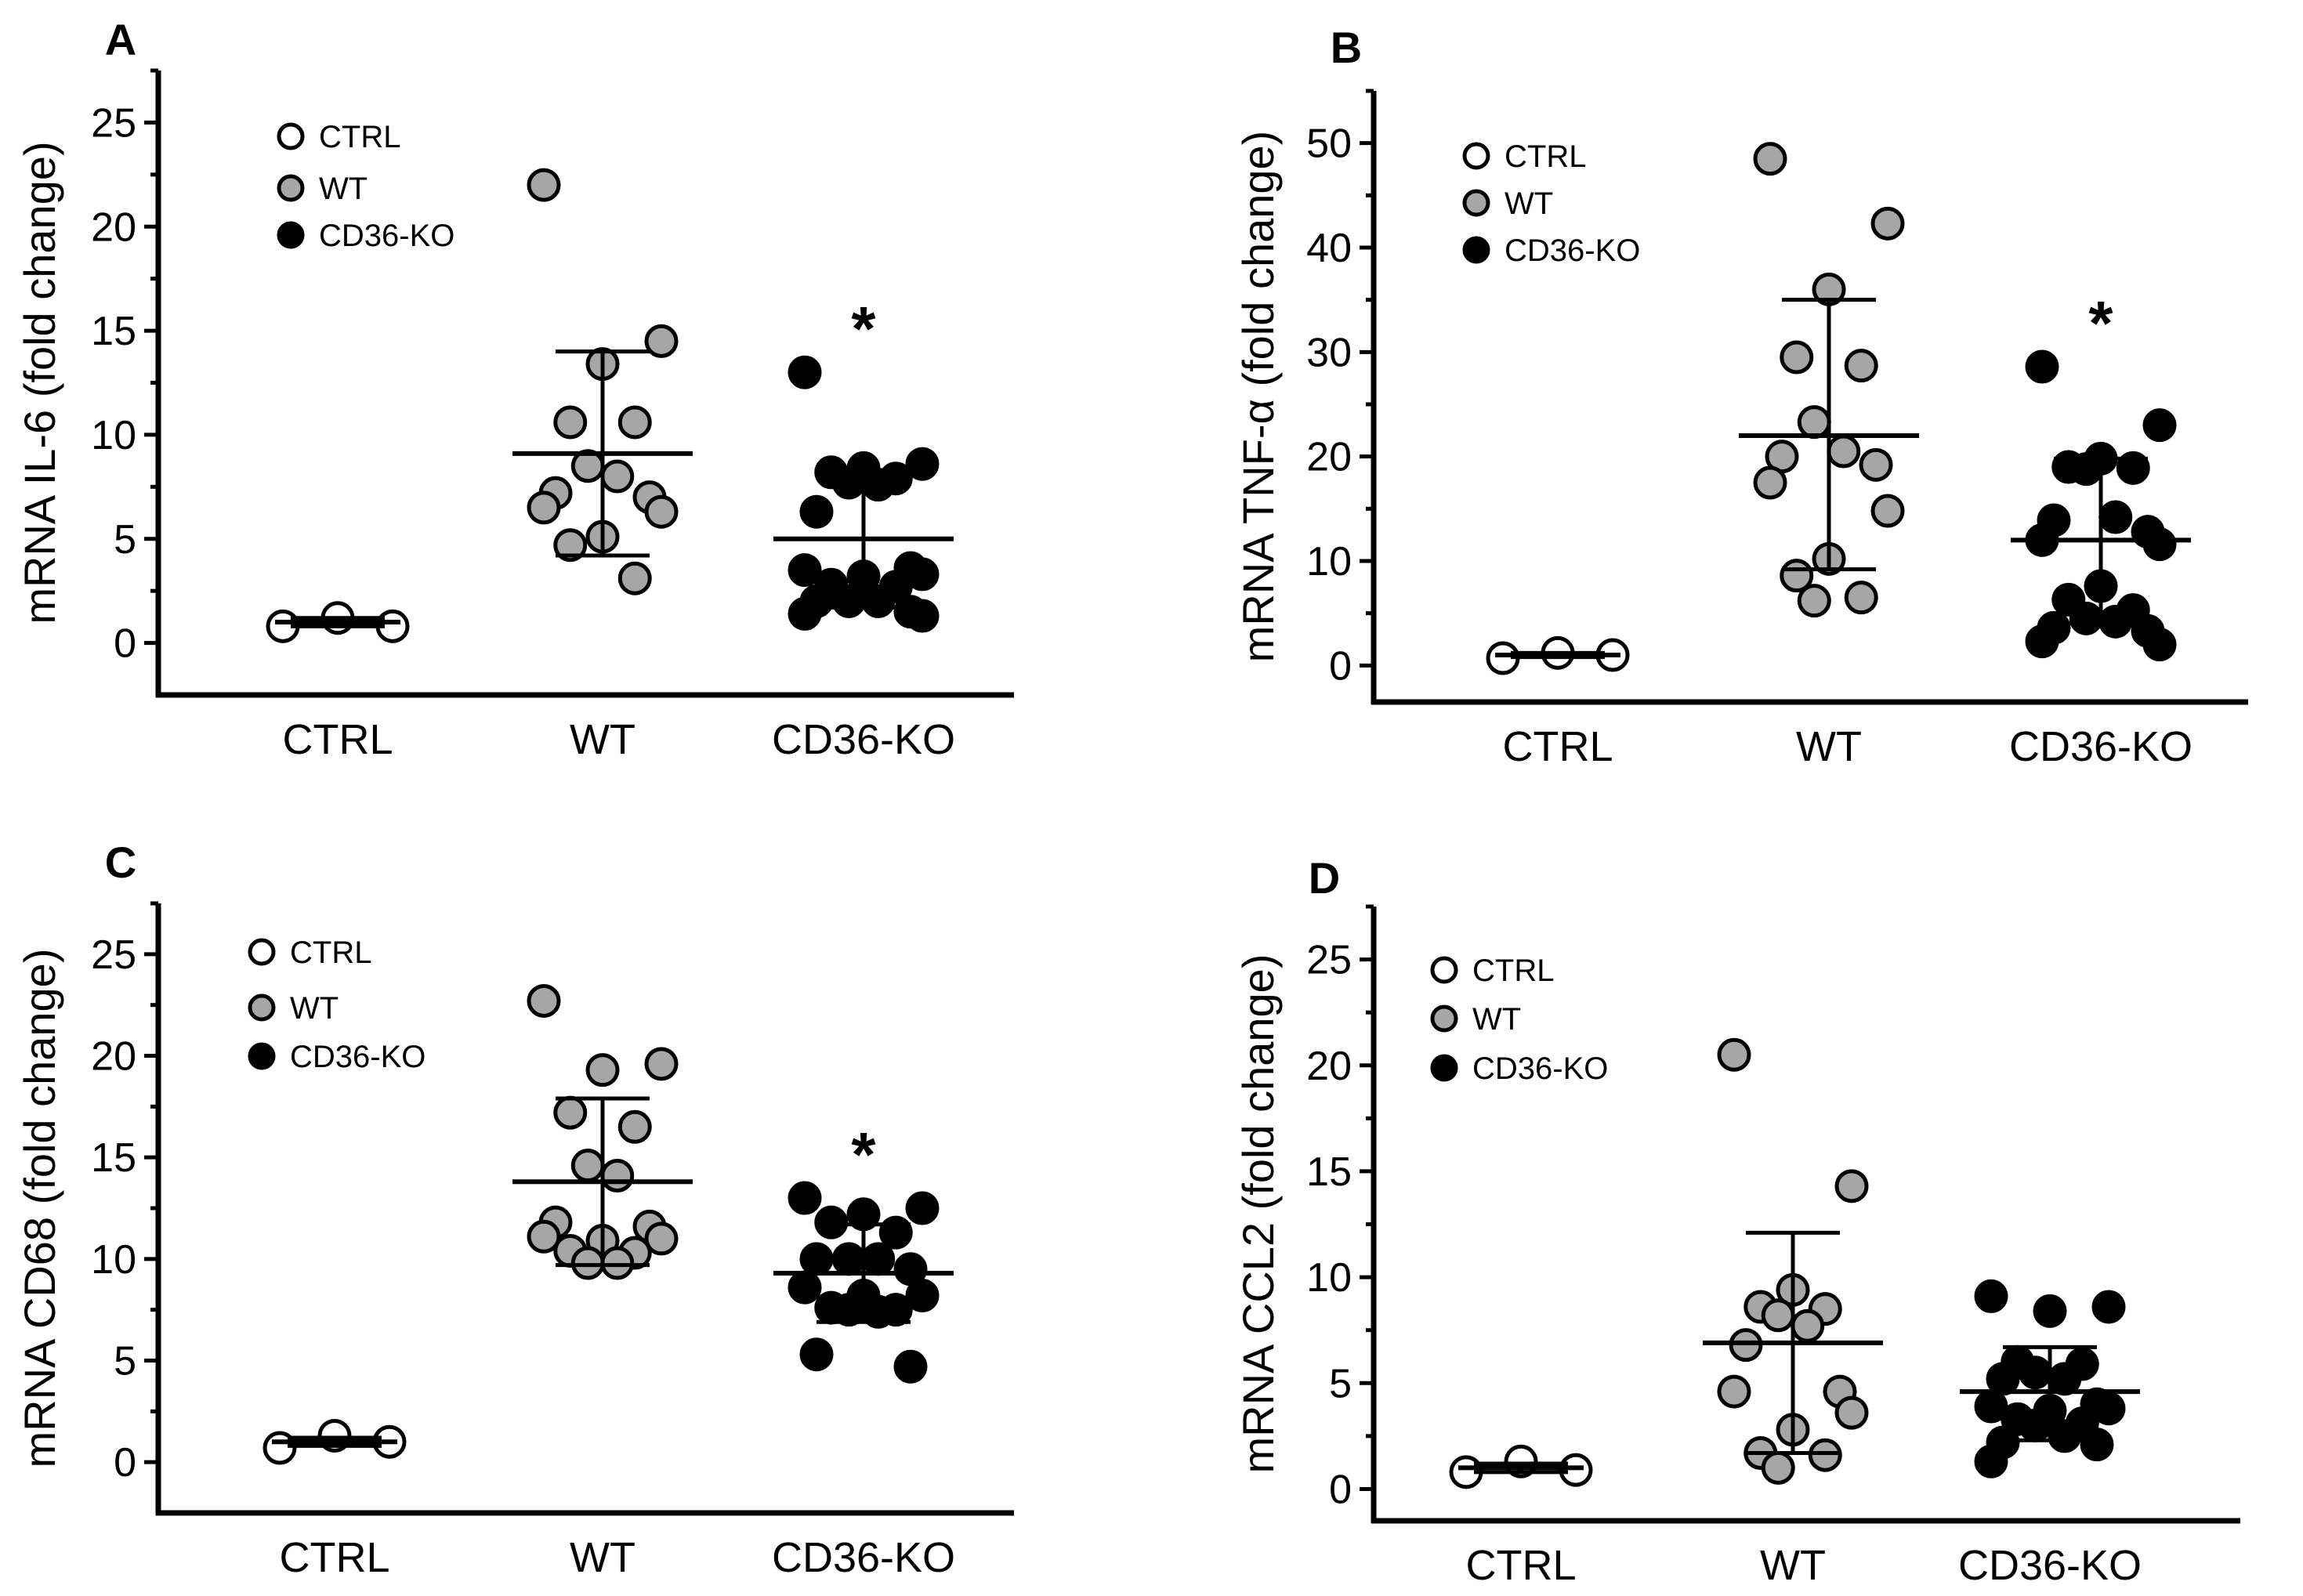 This screenshot has height=1596, width=2303. What do you see at coordinates (1324, 878) in the screenshot?
I see `panel-label: D` at bounding box center [1324, 878].